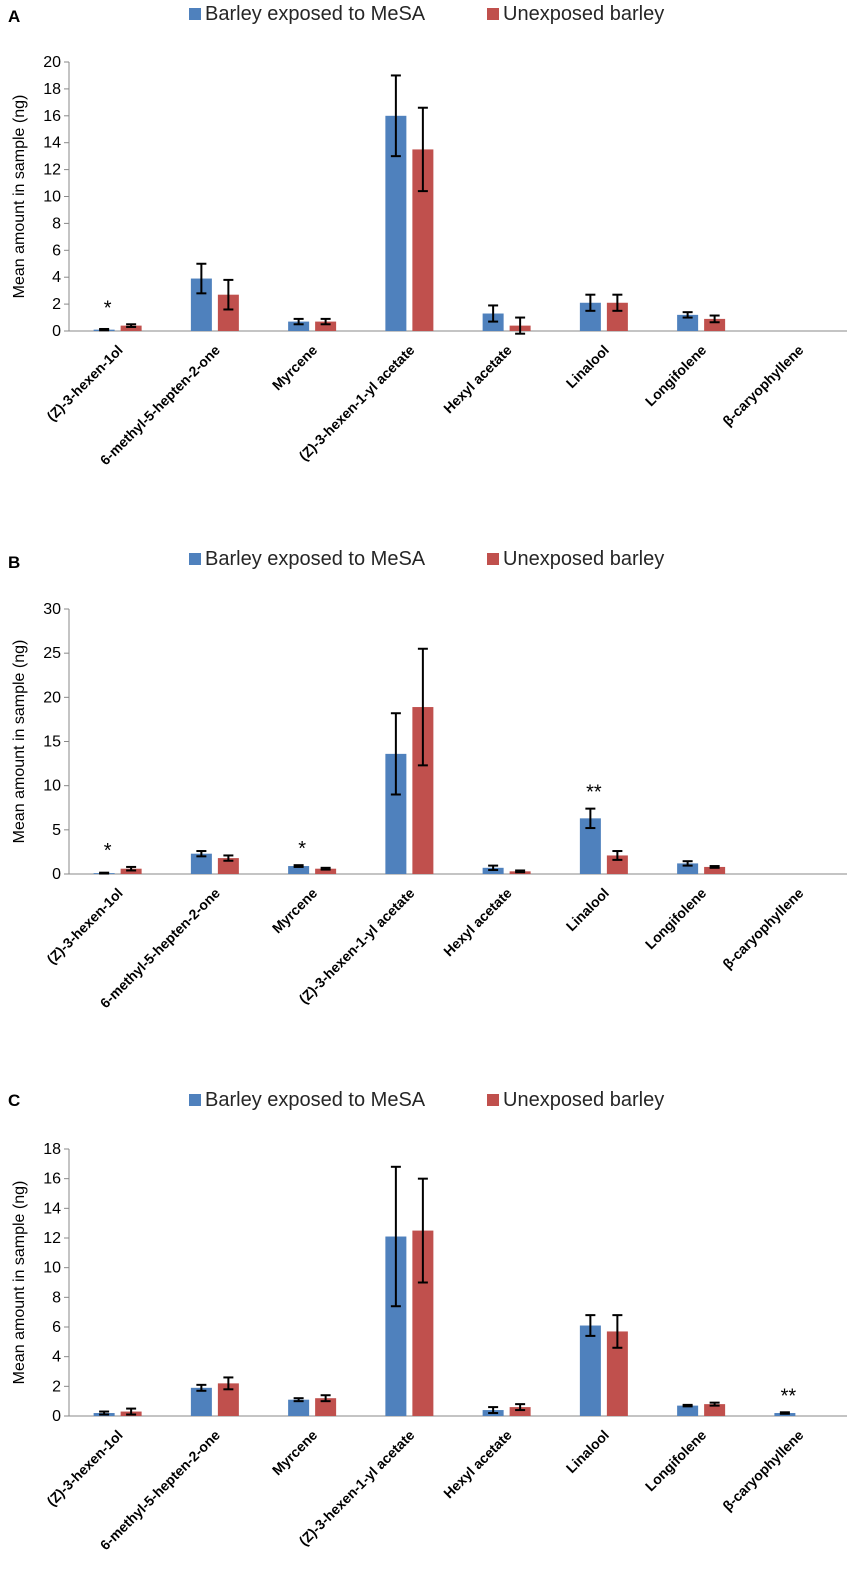  What do you see at coordinates (14, 1100) in the screenshot?
I see `panel-letter: C` at bounding box center [14, 1100].